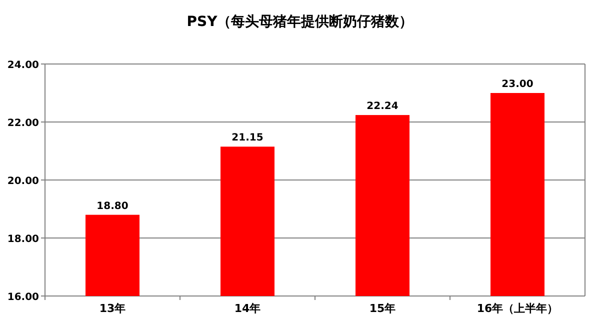  Describe the element at coordinates (247, 308) in the screenshot. I see `x-tick-label: 14年` at that location.